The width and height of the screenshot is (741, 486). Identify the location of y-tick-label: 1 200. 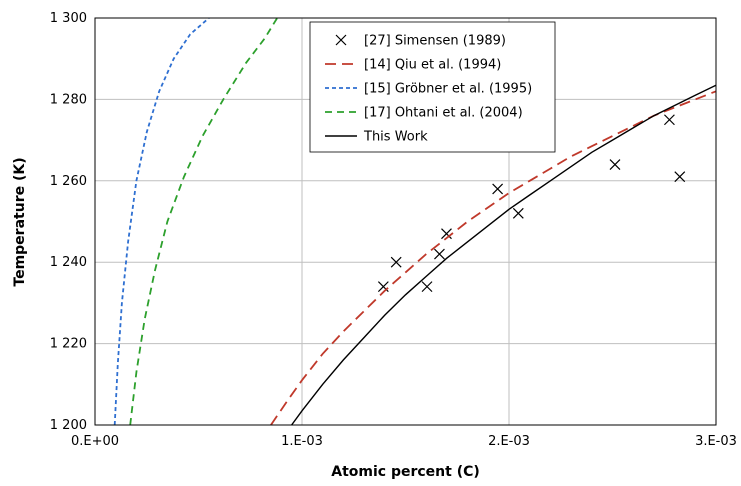
(68, 425).